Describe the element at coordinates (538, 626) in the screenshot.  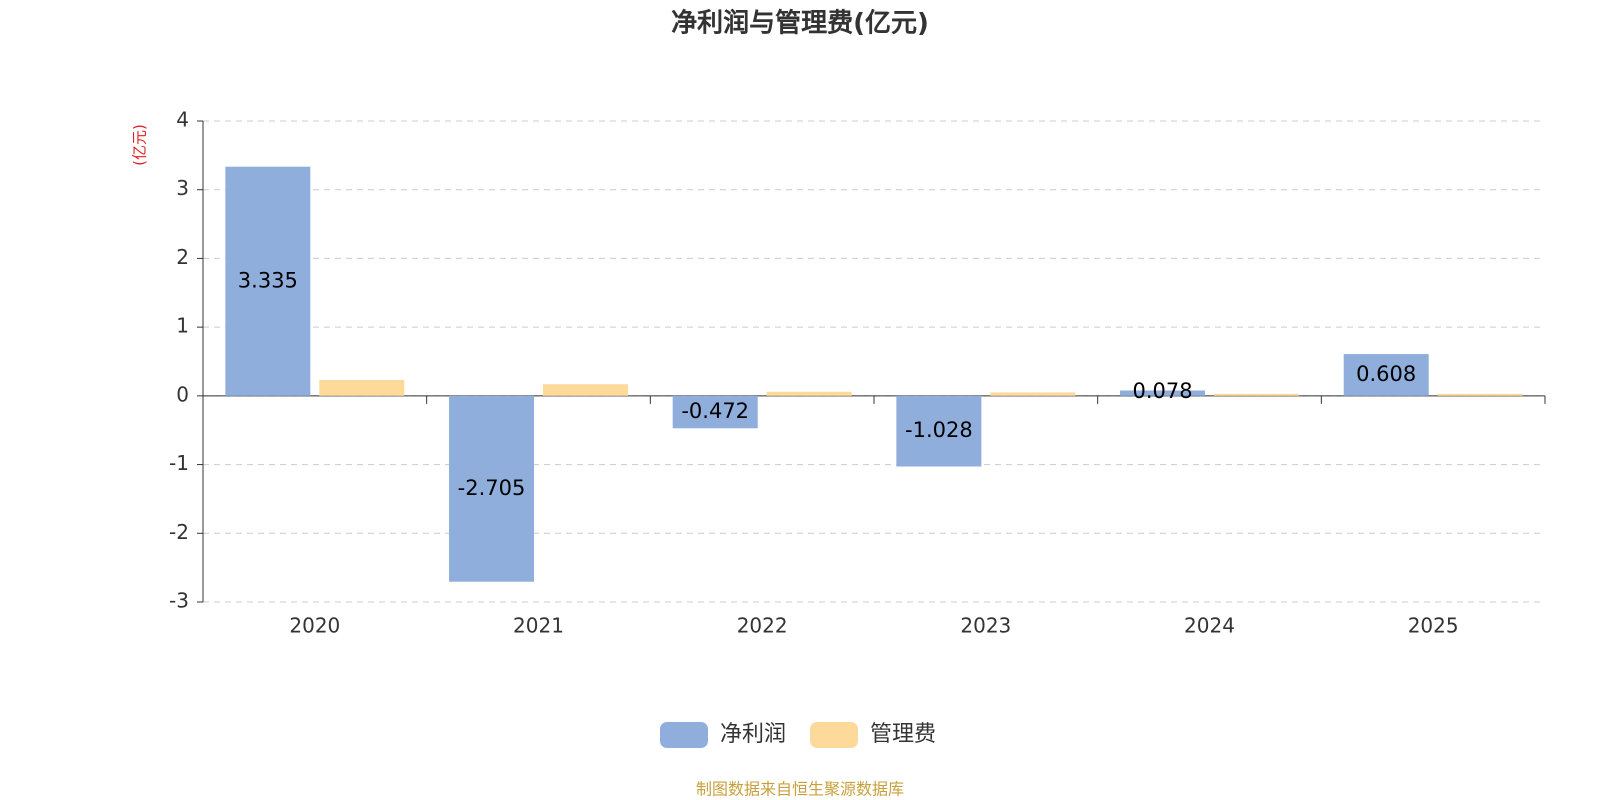
I see `x-tick-label: 2021` at that location.